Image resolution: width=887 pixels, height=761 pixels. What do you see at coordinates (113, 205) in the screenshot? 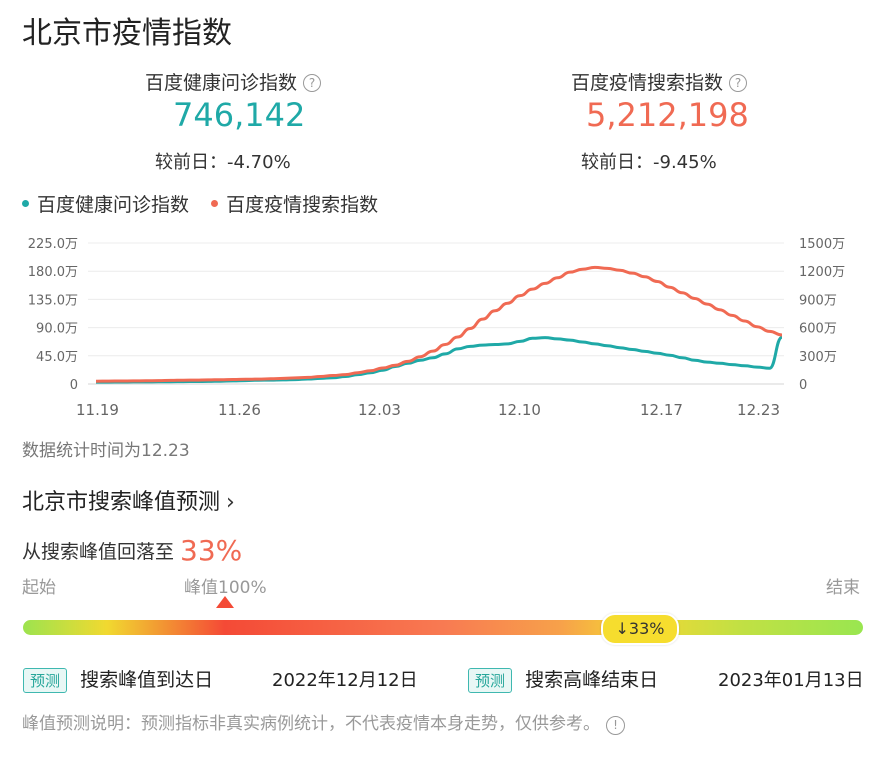
I see `legend-label-health: 百度健康问诊指数` at bounding box center [113, 205].